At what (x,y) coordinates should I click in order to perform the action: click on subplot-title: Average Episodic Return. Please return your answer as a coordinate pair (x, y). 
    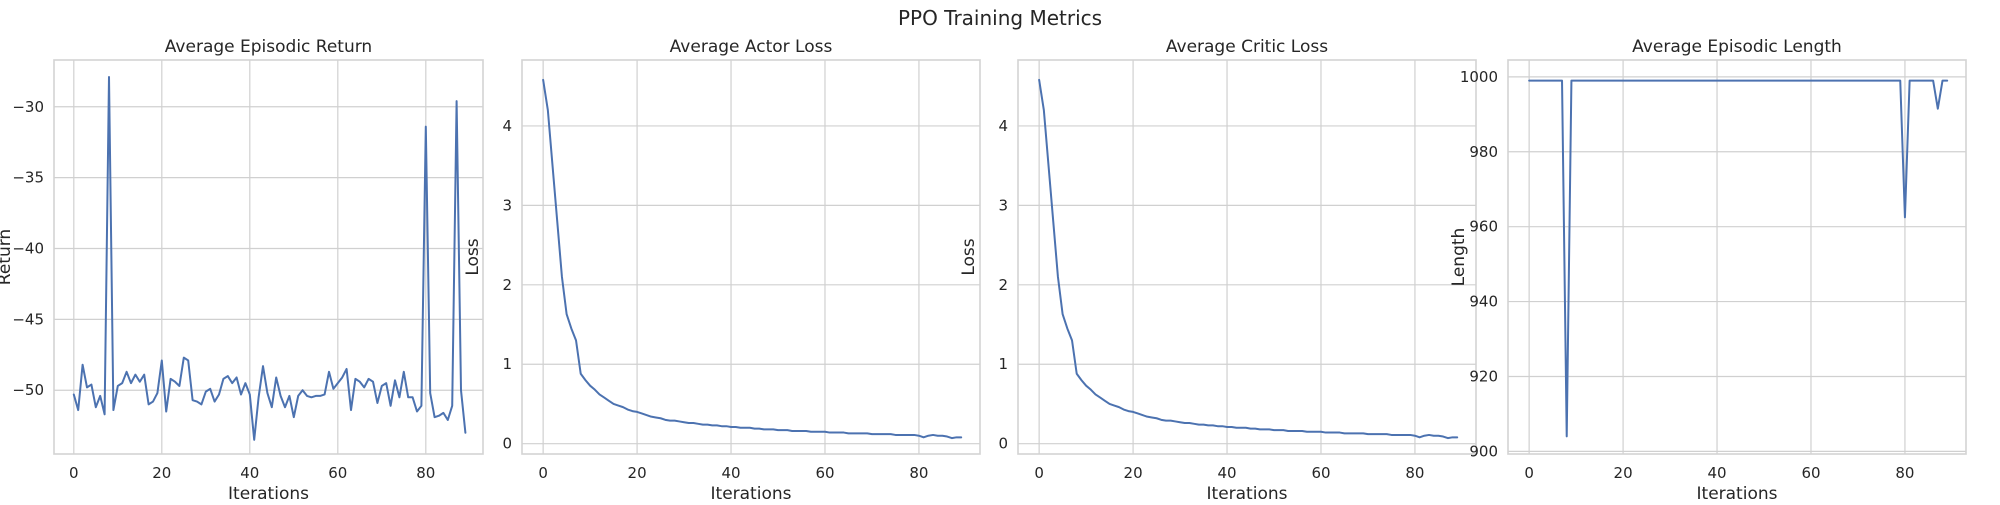
    Looking at the image, I should click on (268, 47).